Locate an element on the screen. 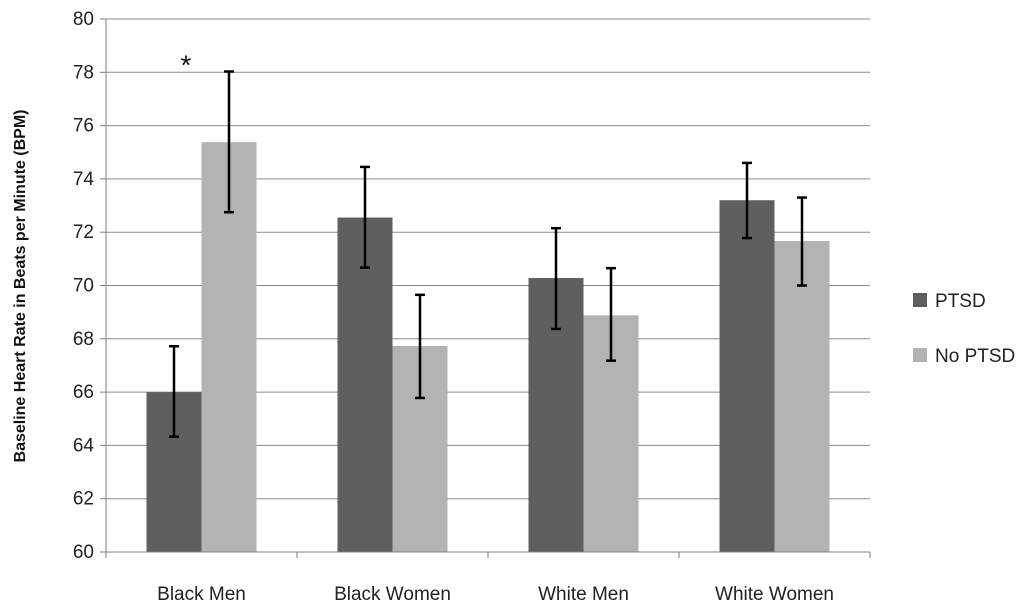 The height and width of the screenshot is (612, 1031). y-tick-label: 76 is located at coordinates (83, 126).